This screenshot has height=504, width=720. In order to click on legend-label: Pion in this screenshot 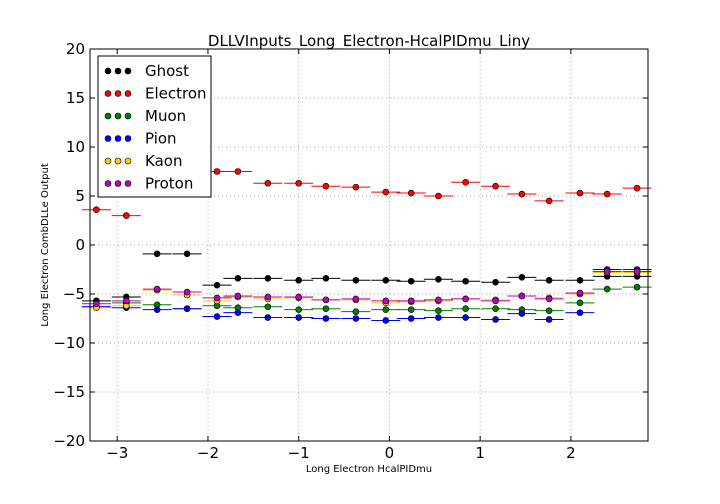, I will do `click(161, 139)`.